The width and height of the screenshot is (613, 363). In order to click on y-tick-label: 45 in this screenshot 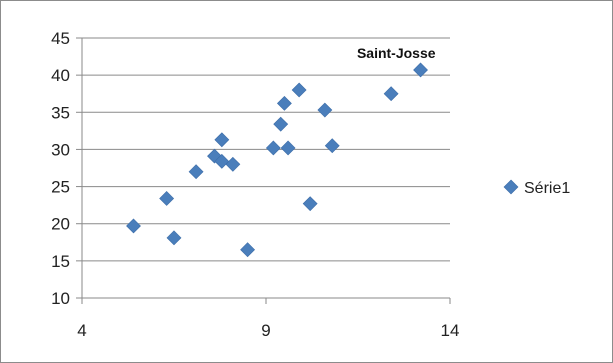, I will do `click(60, 38)`.